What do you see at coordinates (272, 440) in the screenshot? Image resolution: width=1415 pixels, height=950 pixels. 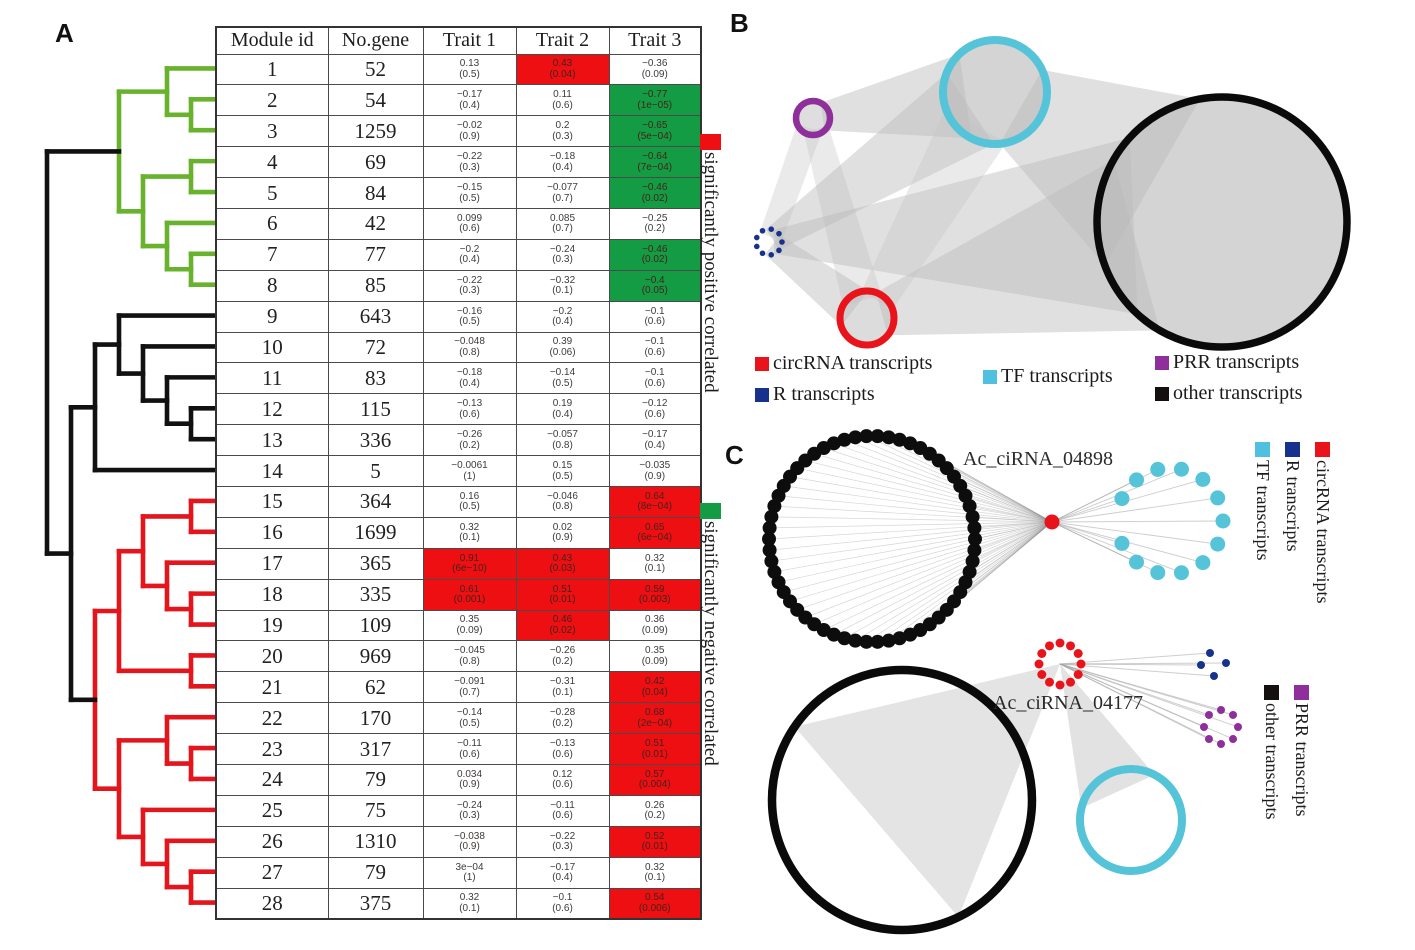 I see `module-id-cell: 13` at bounding box center [272, 440].